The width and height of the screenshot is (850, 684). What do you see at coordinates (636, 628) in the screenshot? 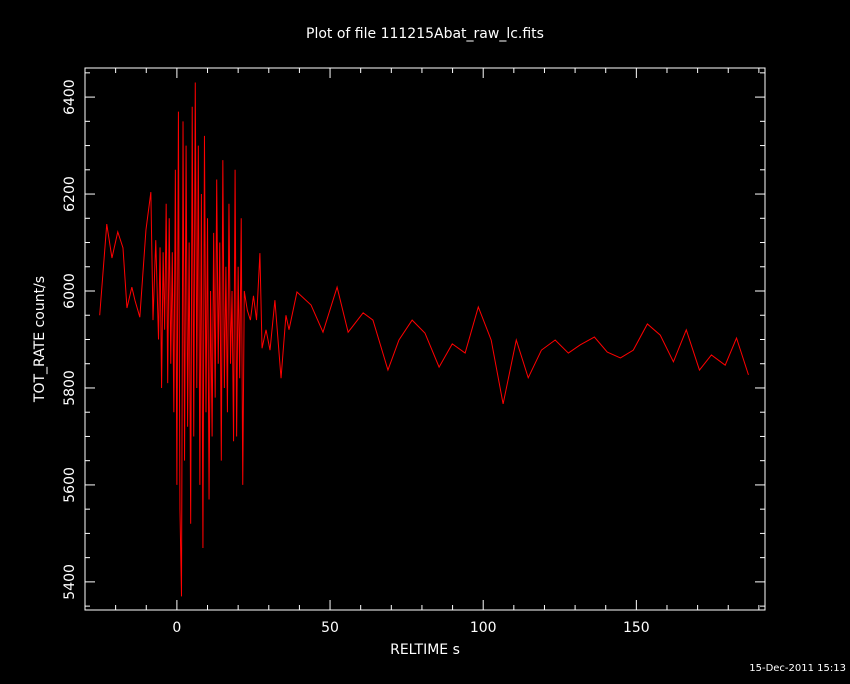
I see `x-tick-label: 150` at bounding box center [636, 628].